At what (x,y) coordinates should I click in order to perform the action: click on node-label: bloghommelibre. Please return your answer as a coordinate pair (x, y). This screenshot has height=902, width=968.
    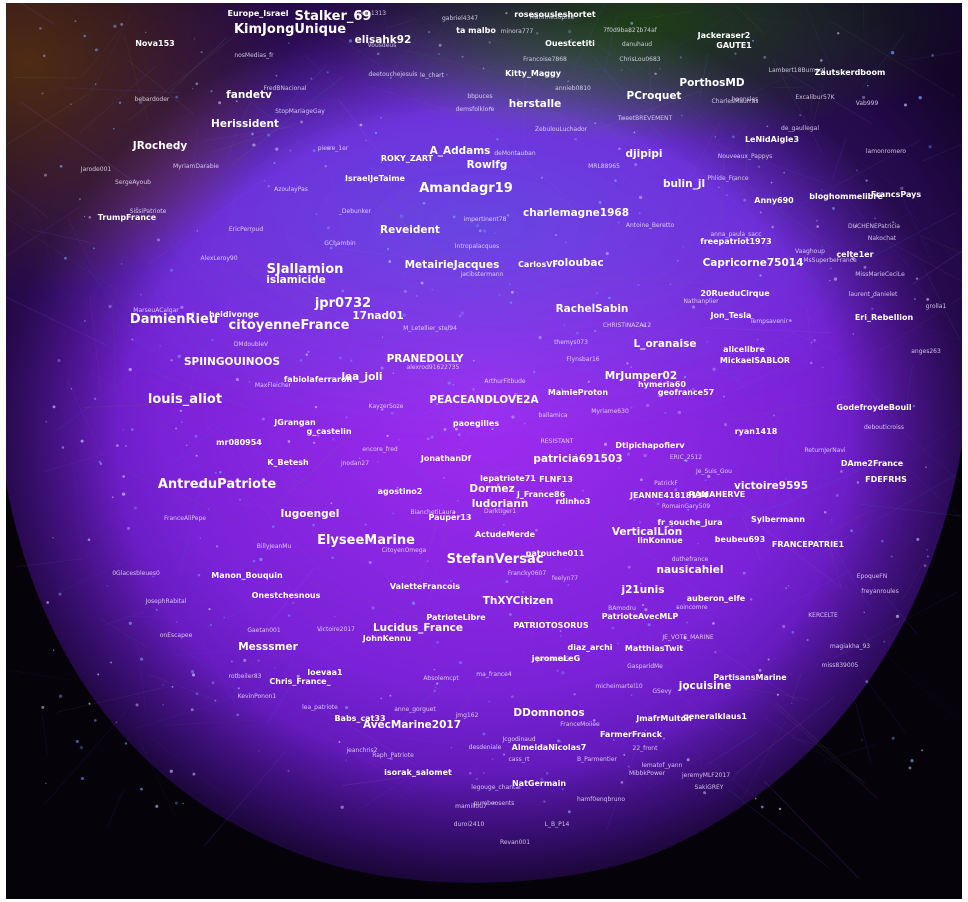
    Looking at the image, I should click on (846, 196).